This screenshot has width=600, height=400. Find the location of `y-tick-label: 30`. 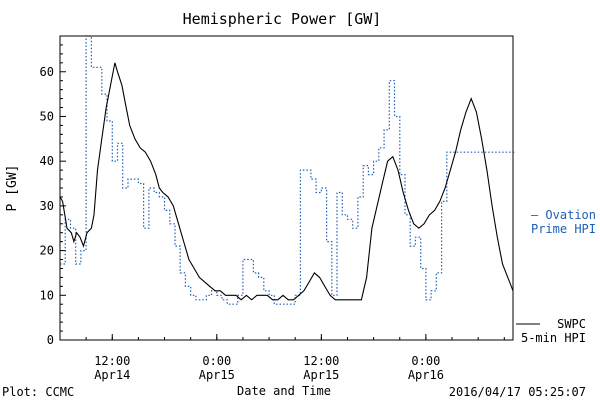

y-tick-label: 30 is located at coordinates (47, 206).